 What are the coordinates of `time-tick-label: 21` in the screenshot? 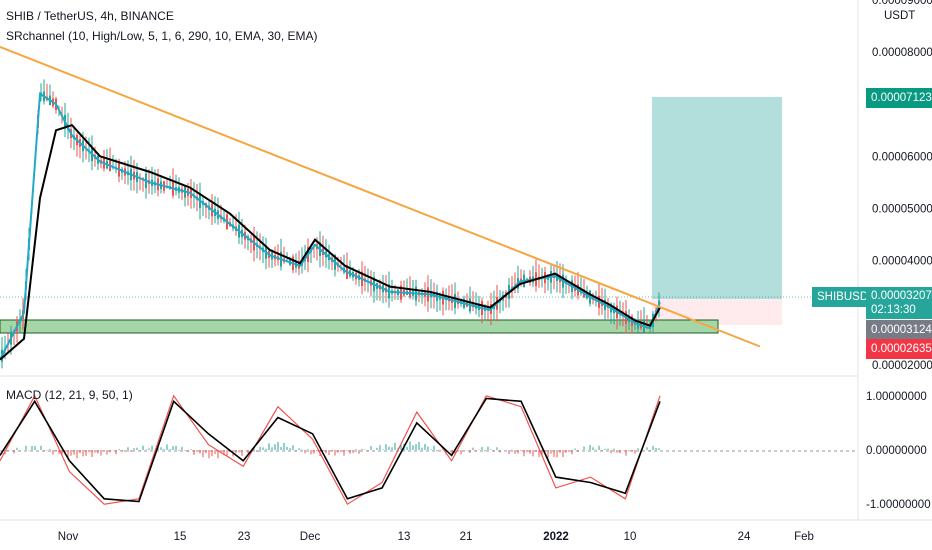 It's located at (466, 537).